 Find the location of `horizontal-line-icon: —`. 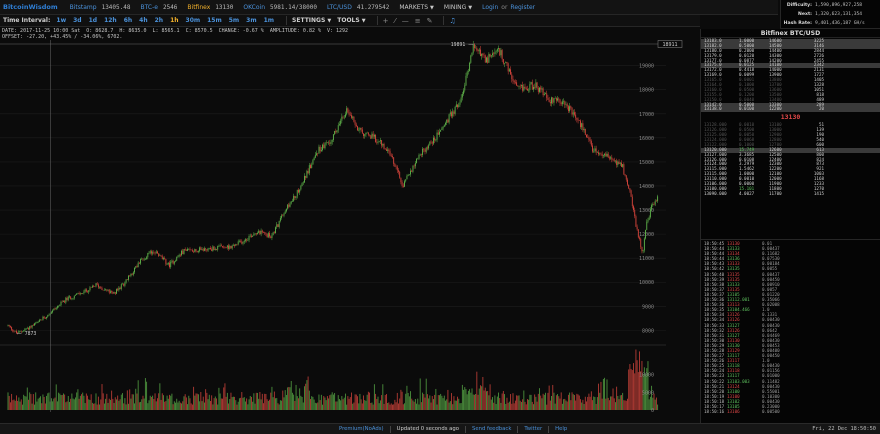

horizontal-line-icon: — is located at coordinates (405, 20).